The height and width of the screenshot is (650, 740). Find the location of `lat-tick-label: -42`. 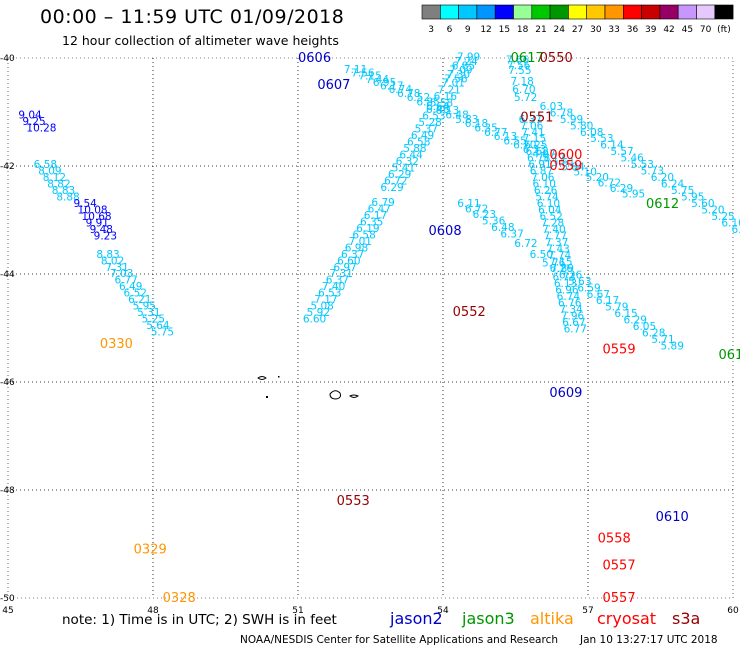

lat-tick-label: -42 is located at coordinates (7, 167).